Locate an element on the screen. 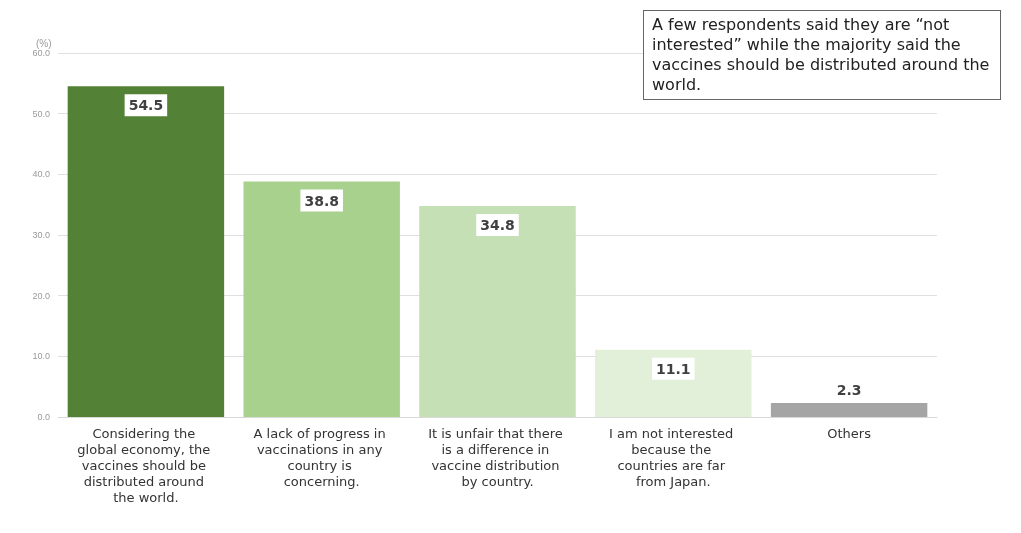 This screenshot has width=1021, height=533. x-tick-label: Considering the global economy, the vaccines should be distributed around the world. is located at coordinates (146, 465).